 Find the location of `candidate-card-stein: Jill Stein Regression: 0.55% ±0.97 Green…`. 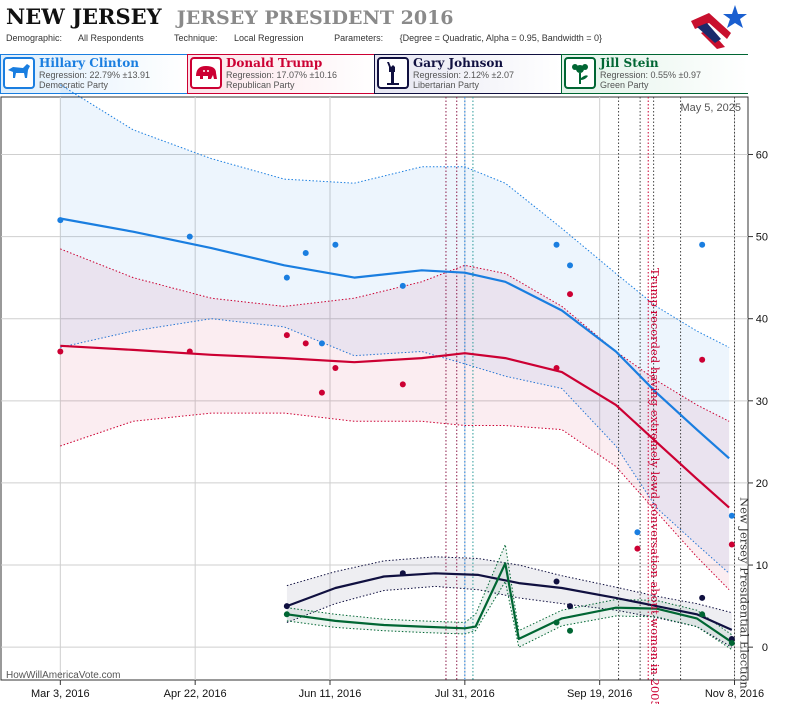

candidate-card-stein: Jill Stein Regression: 0.55% ±0.97 Green… is located at coordinates (654, 74).